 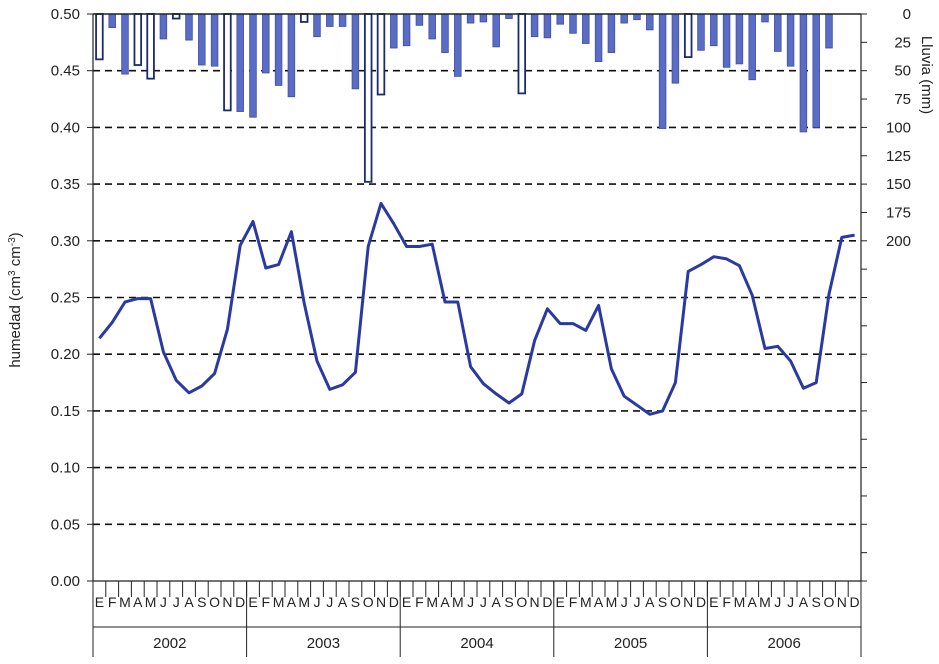 What do you see at coordinates (65, 524) in the screenshot?
I see `y-tick-label: 0.05` at bounding box center [65, 524].